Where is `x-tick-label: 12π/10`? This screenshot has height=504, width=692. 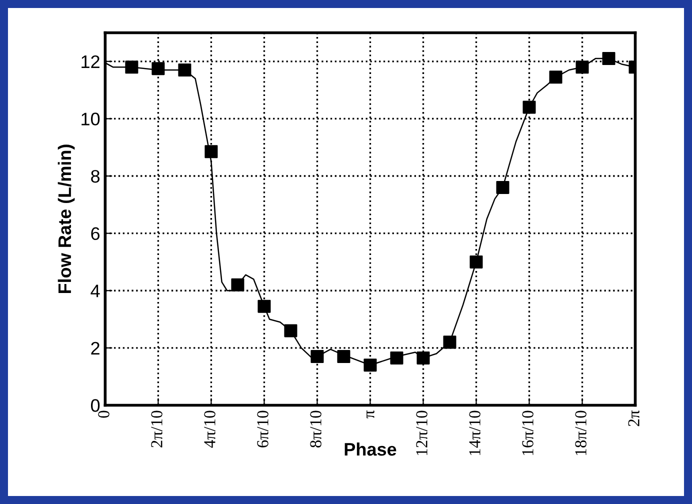 x-tick-label: 12π/10 is located at coordinates (422, 432).